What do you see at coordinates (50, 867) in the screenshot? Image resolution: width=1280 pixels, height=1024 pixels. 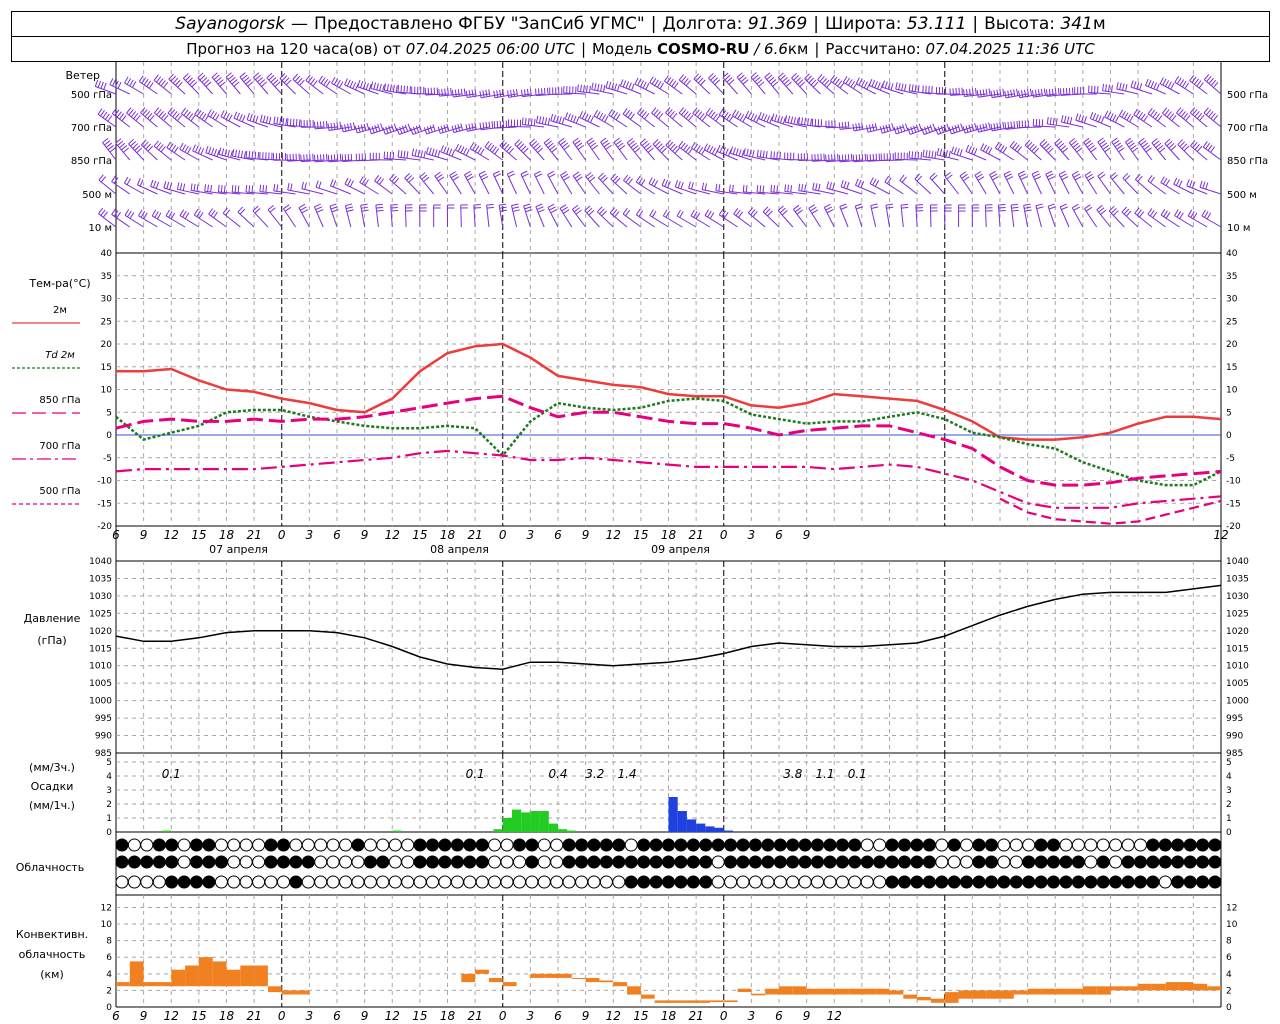 I see `cloud-title: Облачность` at bounding box center [50, 867].